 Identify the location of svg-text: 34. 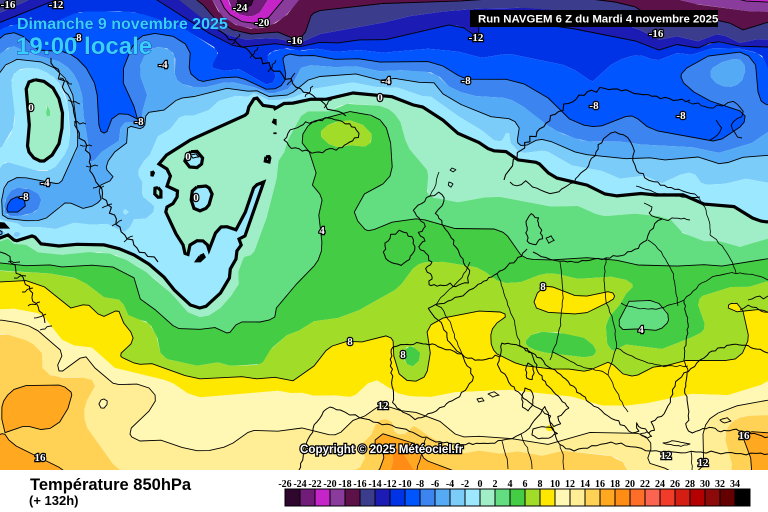
(735, 484).